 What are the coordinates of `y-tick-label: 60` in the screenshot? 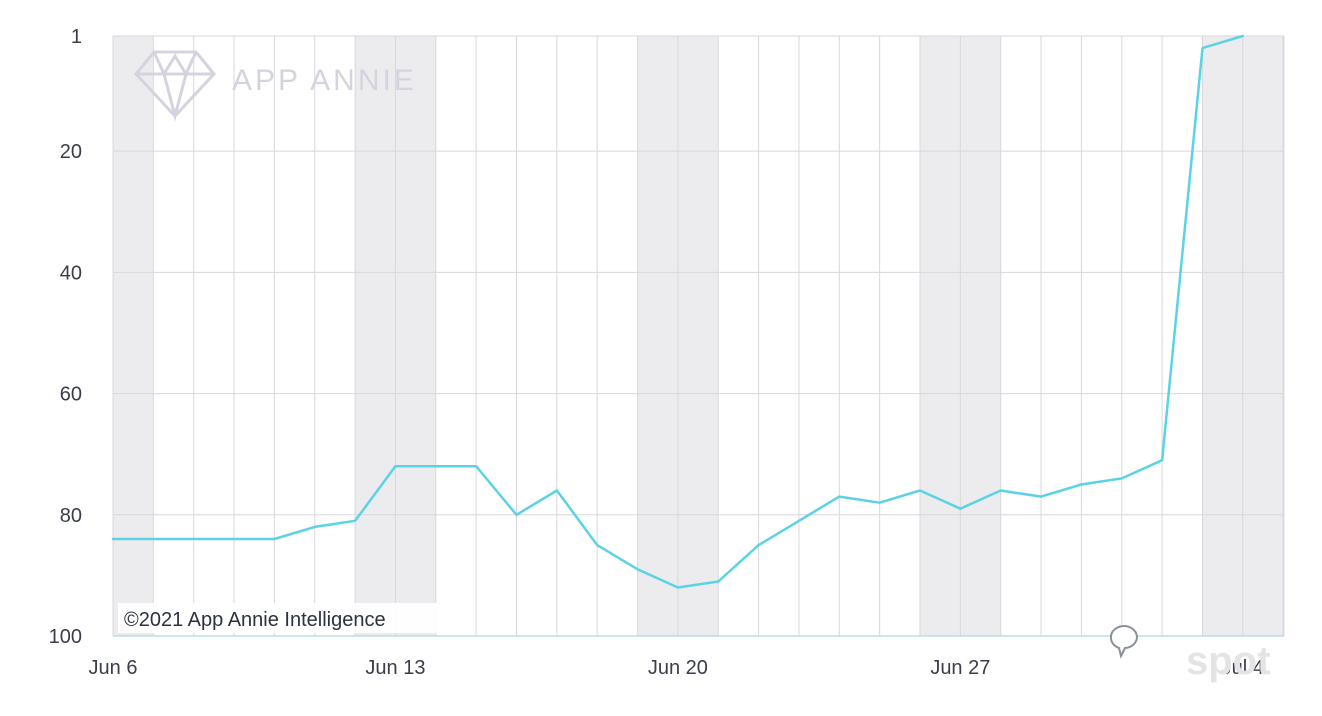 It's located at (71, 395).